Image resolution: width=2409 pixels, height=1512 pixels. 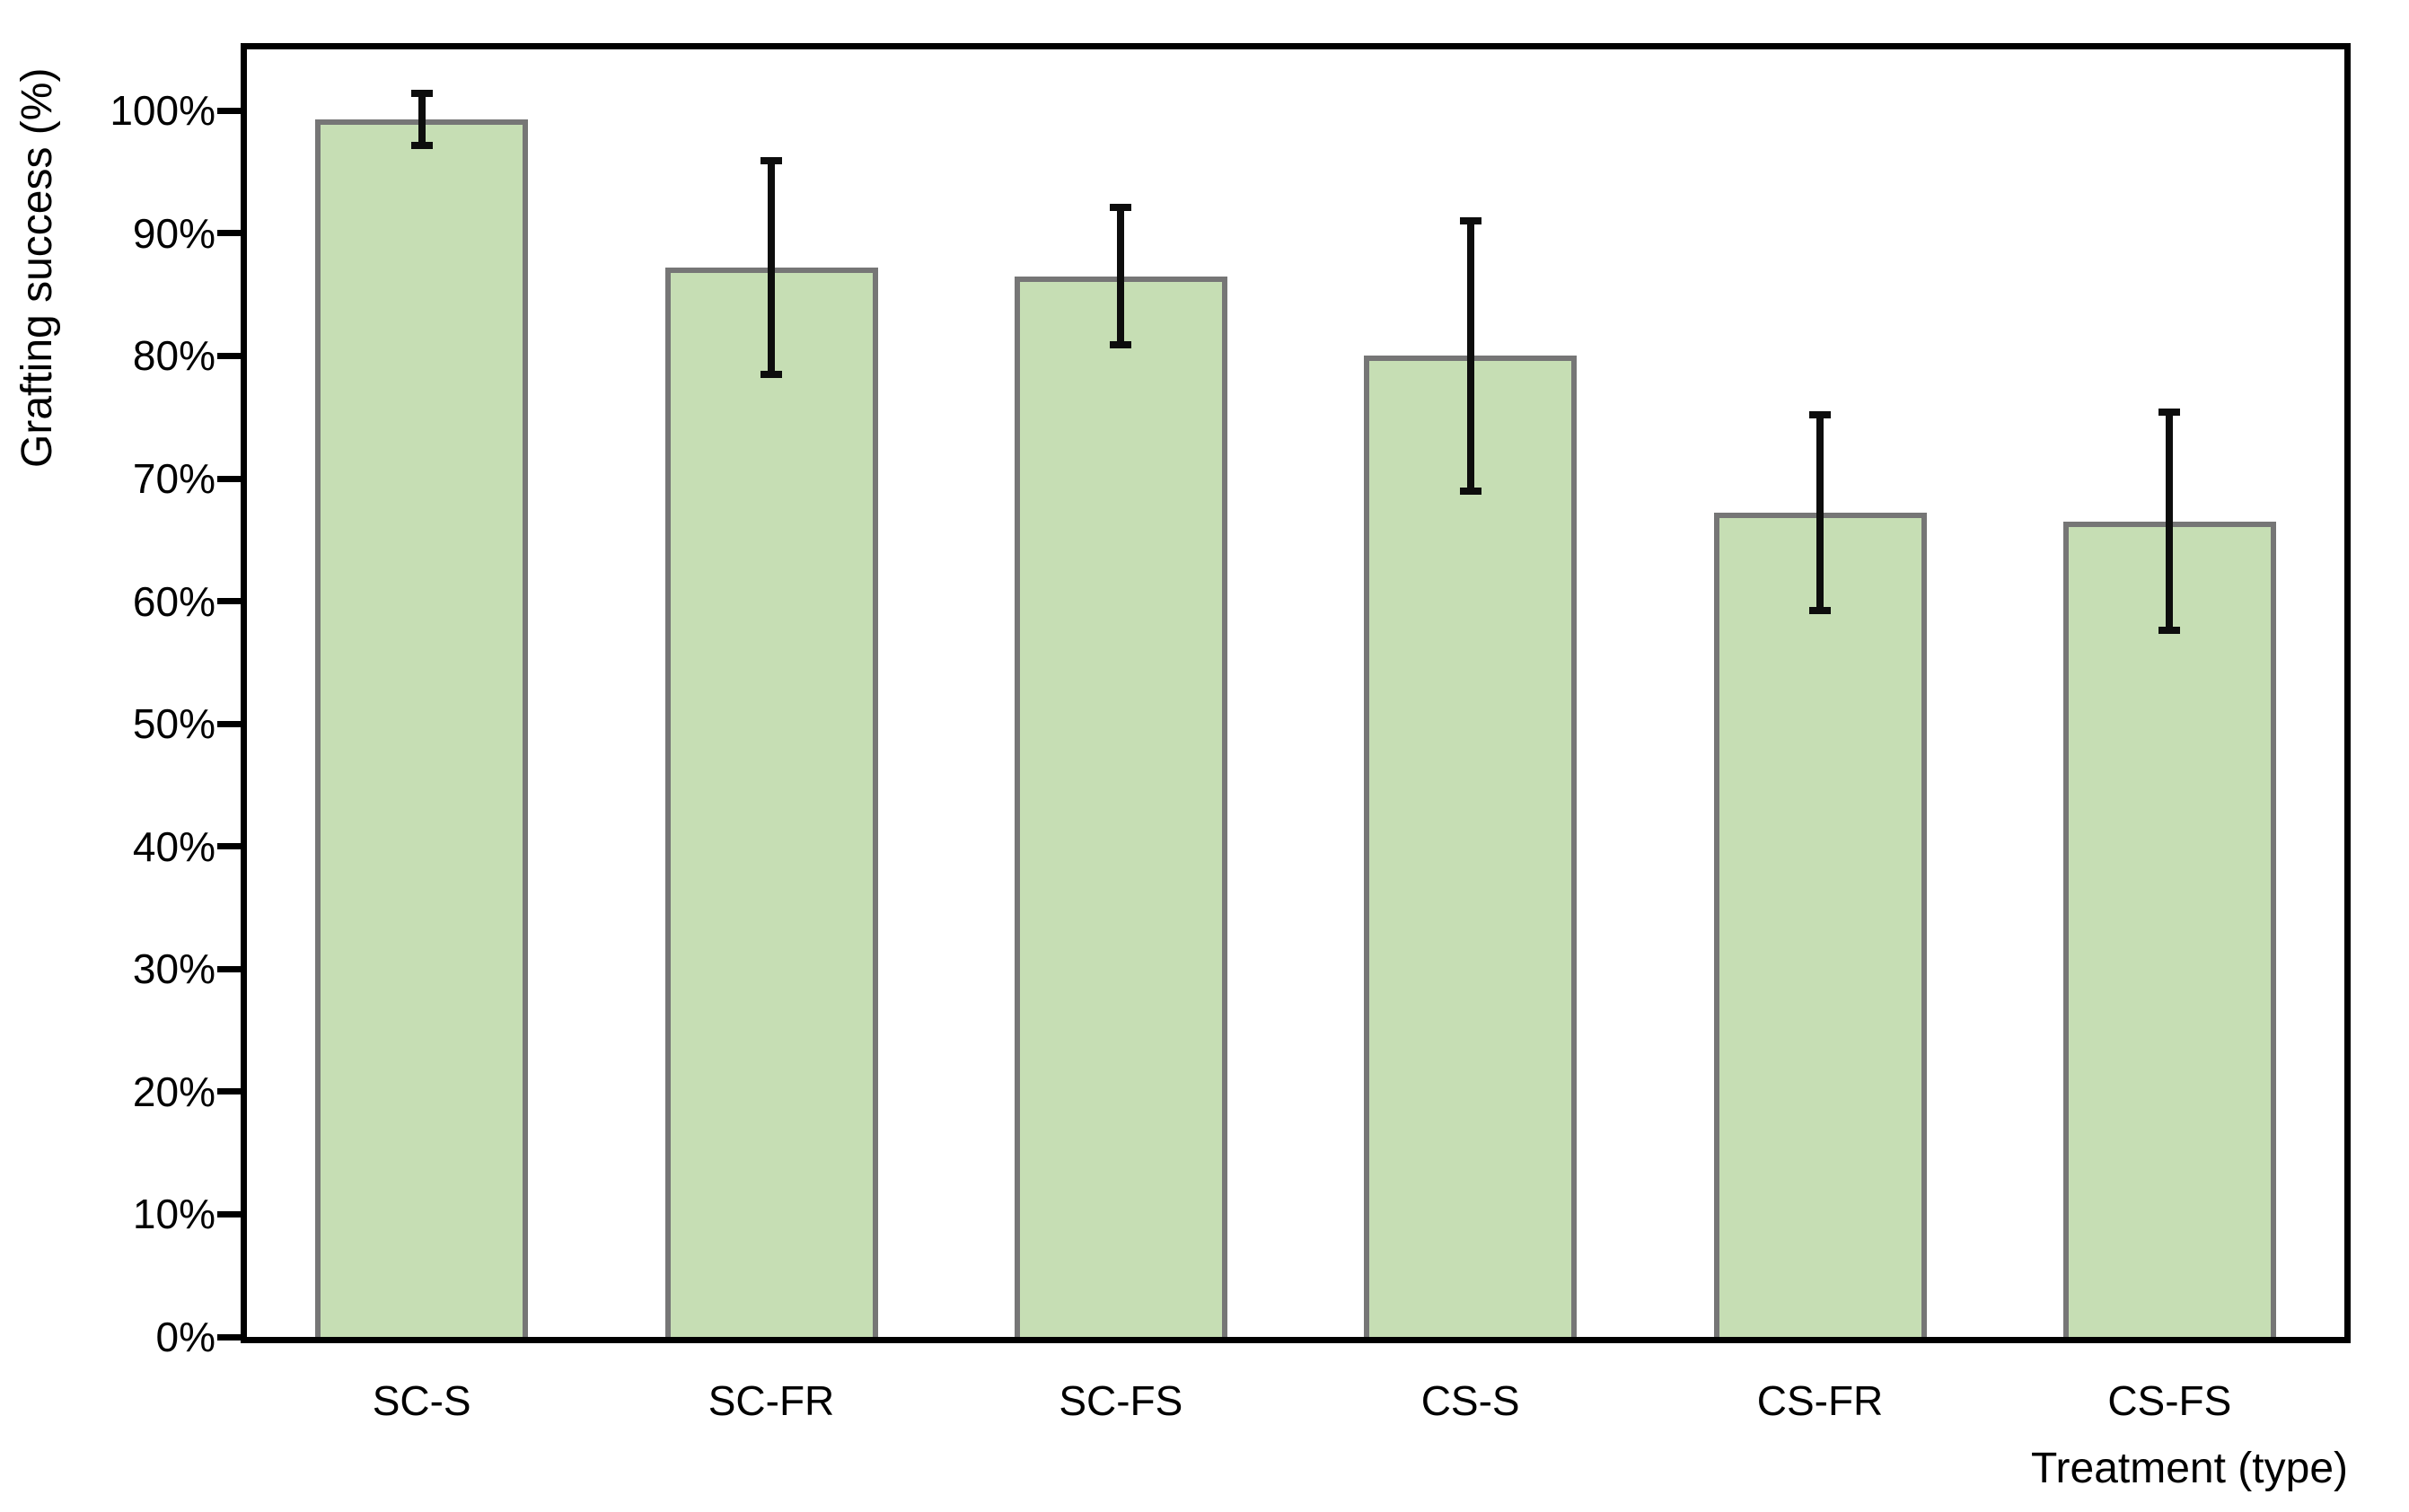 What do you see at coordinates (163, 111) in the screenshot?
I see `y-axis-tick-label: 100%` at bounding box center [163, 111].